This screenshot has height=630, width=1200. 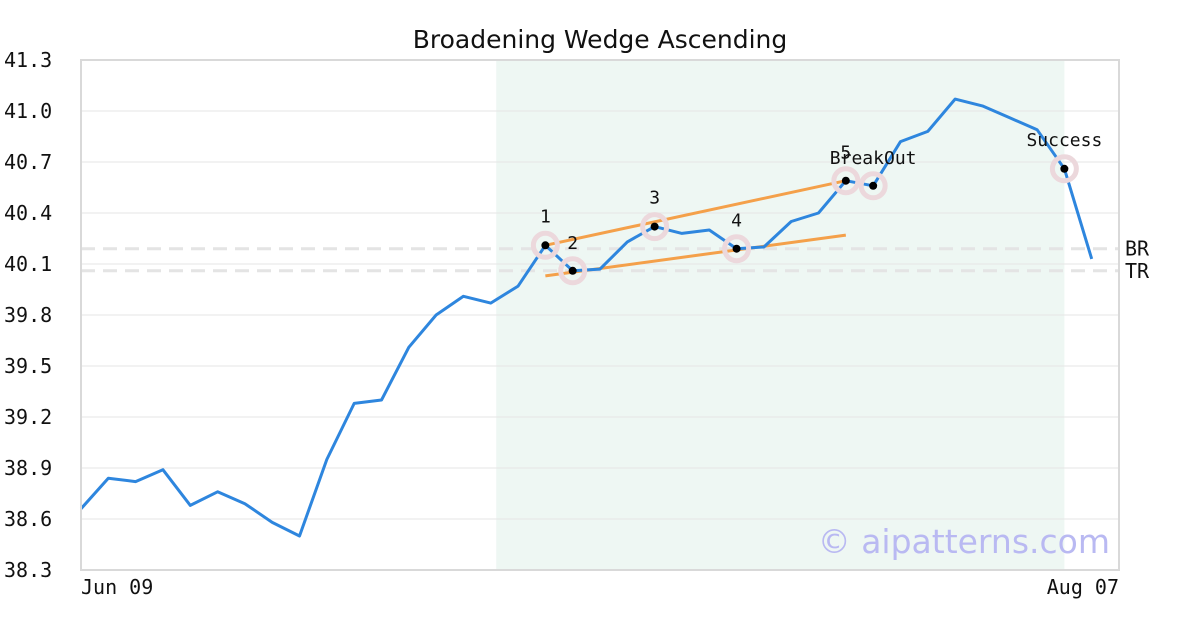 I want to click on annotation-label: 5, so click(x=845, y=153).